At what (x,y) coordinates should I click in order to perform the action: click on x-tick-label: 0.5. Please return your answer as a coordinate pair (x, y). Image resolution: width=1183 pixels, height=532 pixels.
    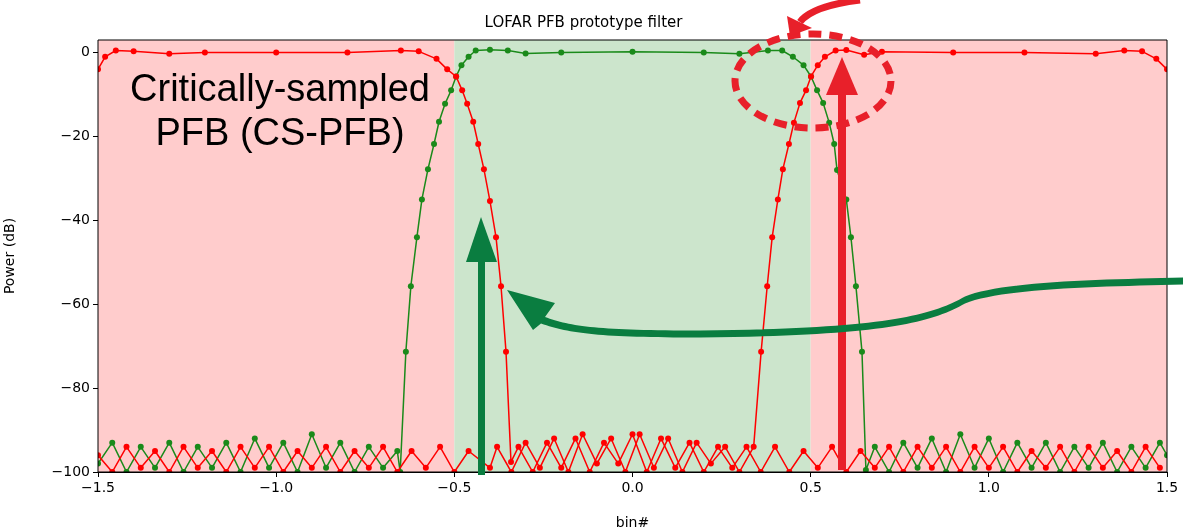
    Looking at the image, I should click on (810, 487).